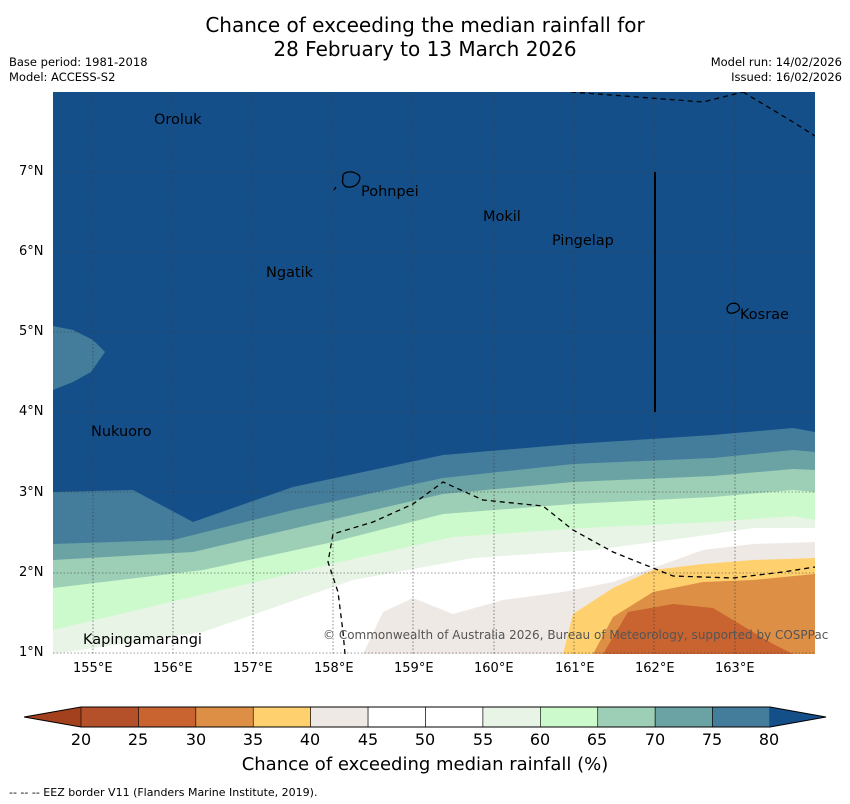  What do you see at coordinates (494, 668) in the screenshot?
I see `lon-tick-label: 160°E` at bounding box center [494, 668].